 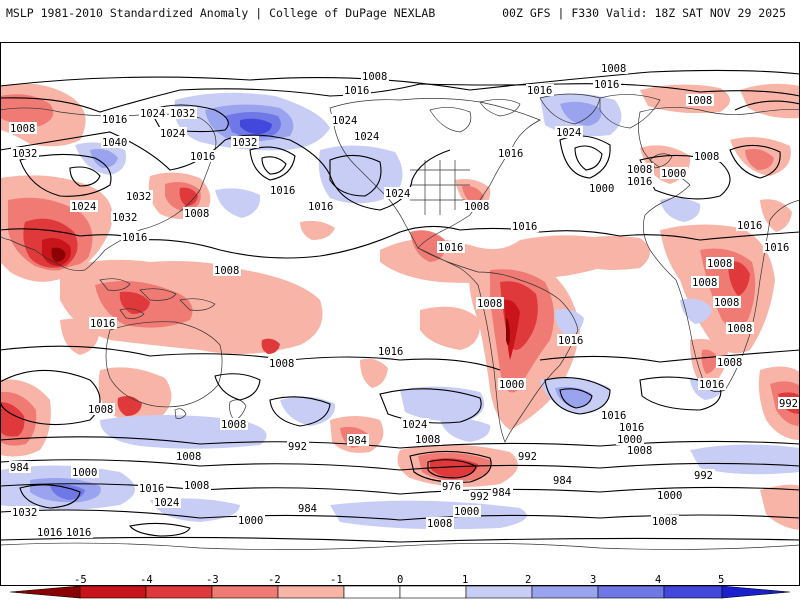 I want to click on colorbar-segment-pos3, so click(x=631, y=592).